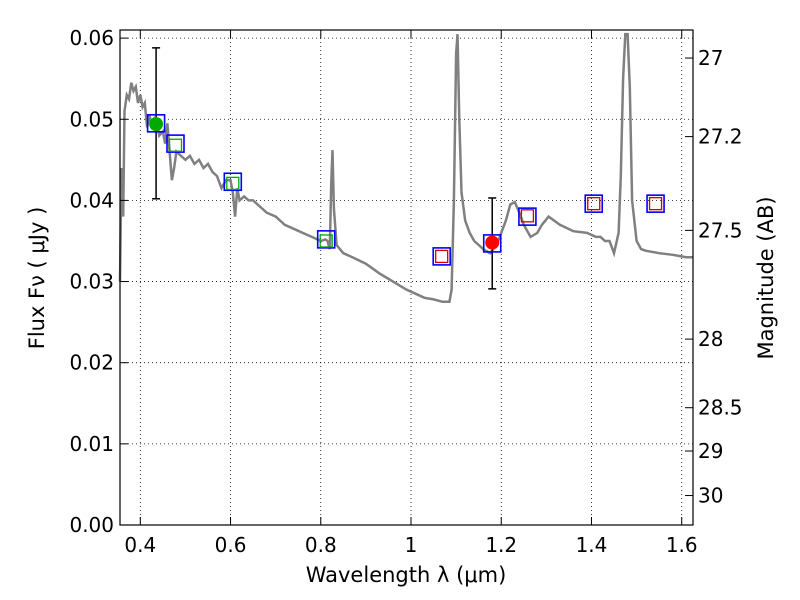 This screenshot has height=600, width=800. Describe the element at coordinates (91, 38) in the screenshot. I see `y-tick-label: 0.06` at that location.